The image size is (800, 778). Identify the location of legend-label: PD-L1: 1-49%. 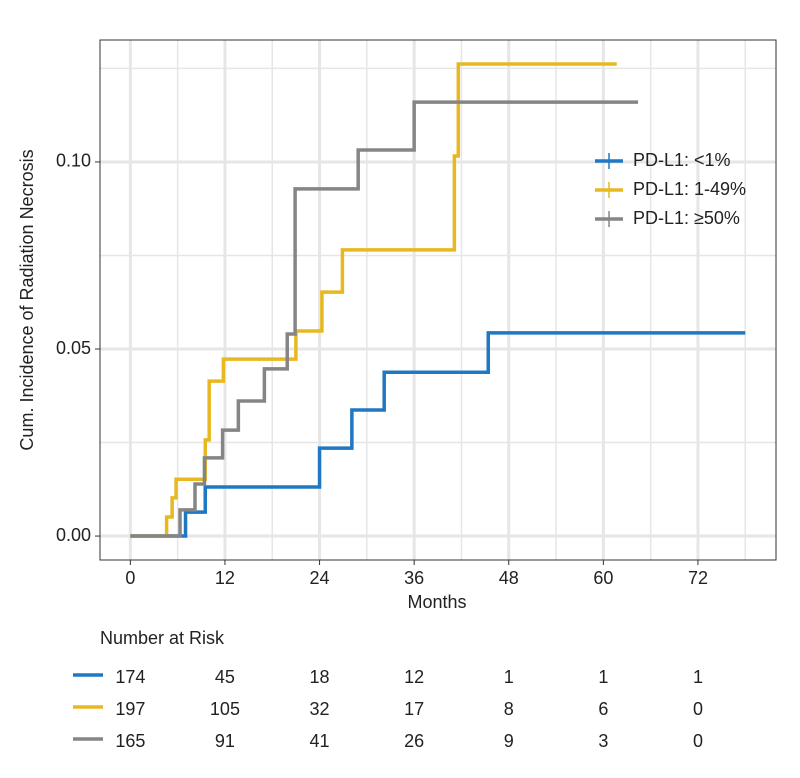
(689, 189).